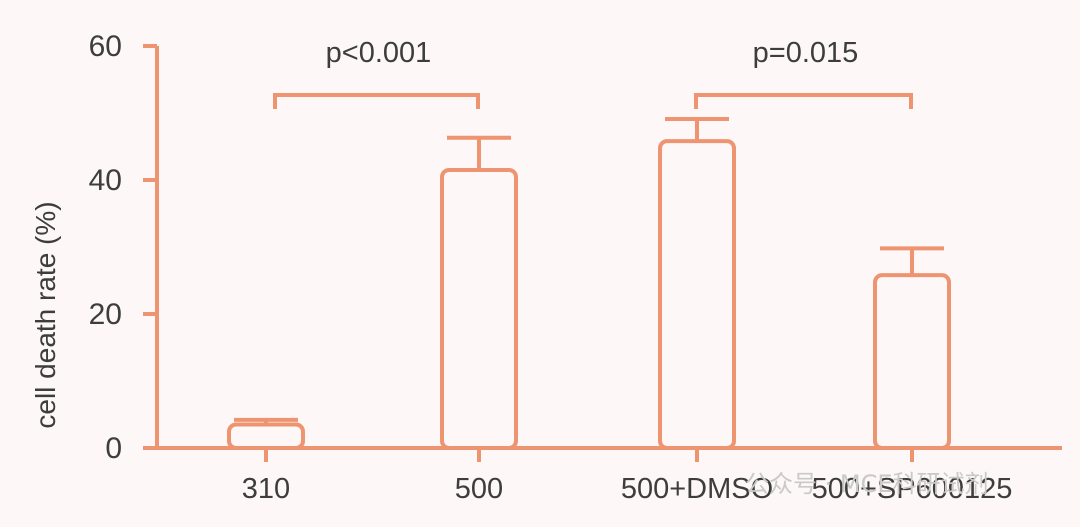  What do you see at coordinates (379, 53) in the screenshot?
I see `significance-label: p<0.001` at bounding box center [379, 53].